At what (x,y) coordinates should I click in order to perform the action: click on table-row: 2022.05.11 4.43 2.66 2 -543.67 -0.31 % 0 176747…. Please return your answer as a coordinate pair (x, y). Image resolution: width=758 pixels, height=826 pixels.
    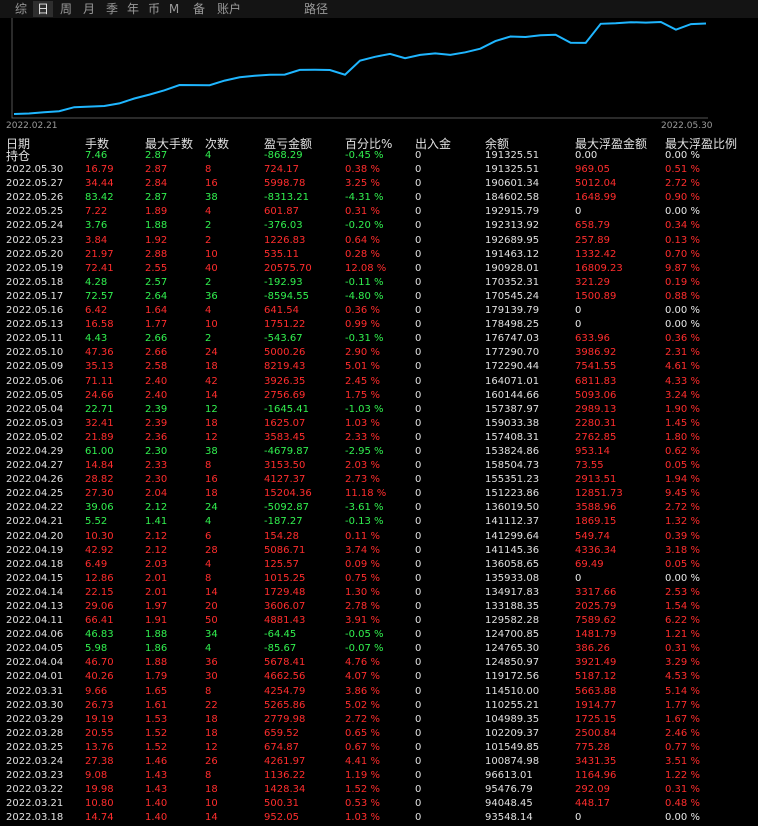
    Looking at the image, I should click on (379, 339).